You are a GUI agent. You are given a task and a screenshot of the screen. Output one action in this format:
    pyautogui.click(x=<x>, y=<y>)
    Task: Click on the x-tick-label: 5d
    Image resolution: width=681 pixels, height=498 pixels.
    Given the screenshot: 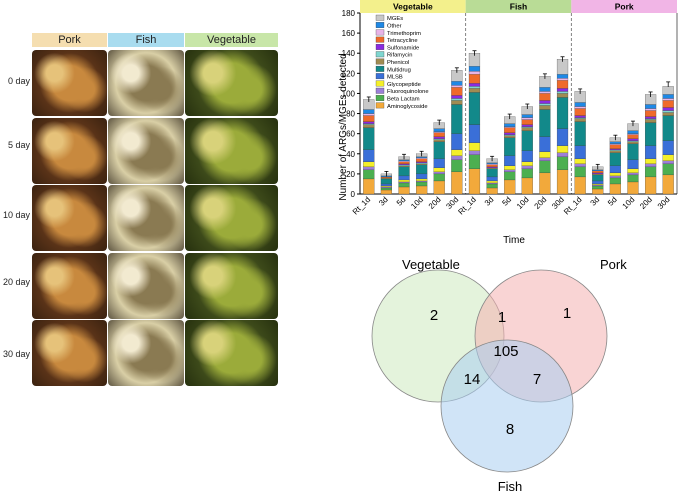 What is the action you would take?
    pyautogui.click(x=401, y=201)
    